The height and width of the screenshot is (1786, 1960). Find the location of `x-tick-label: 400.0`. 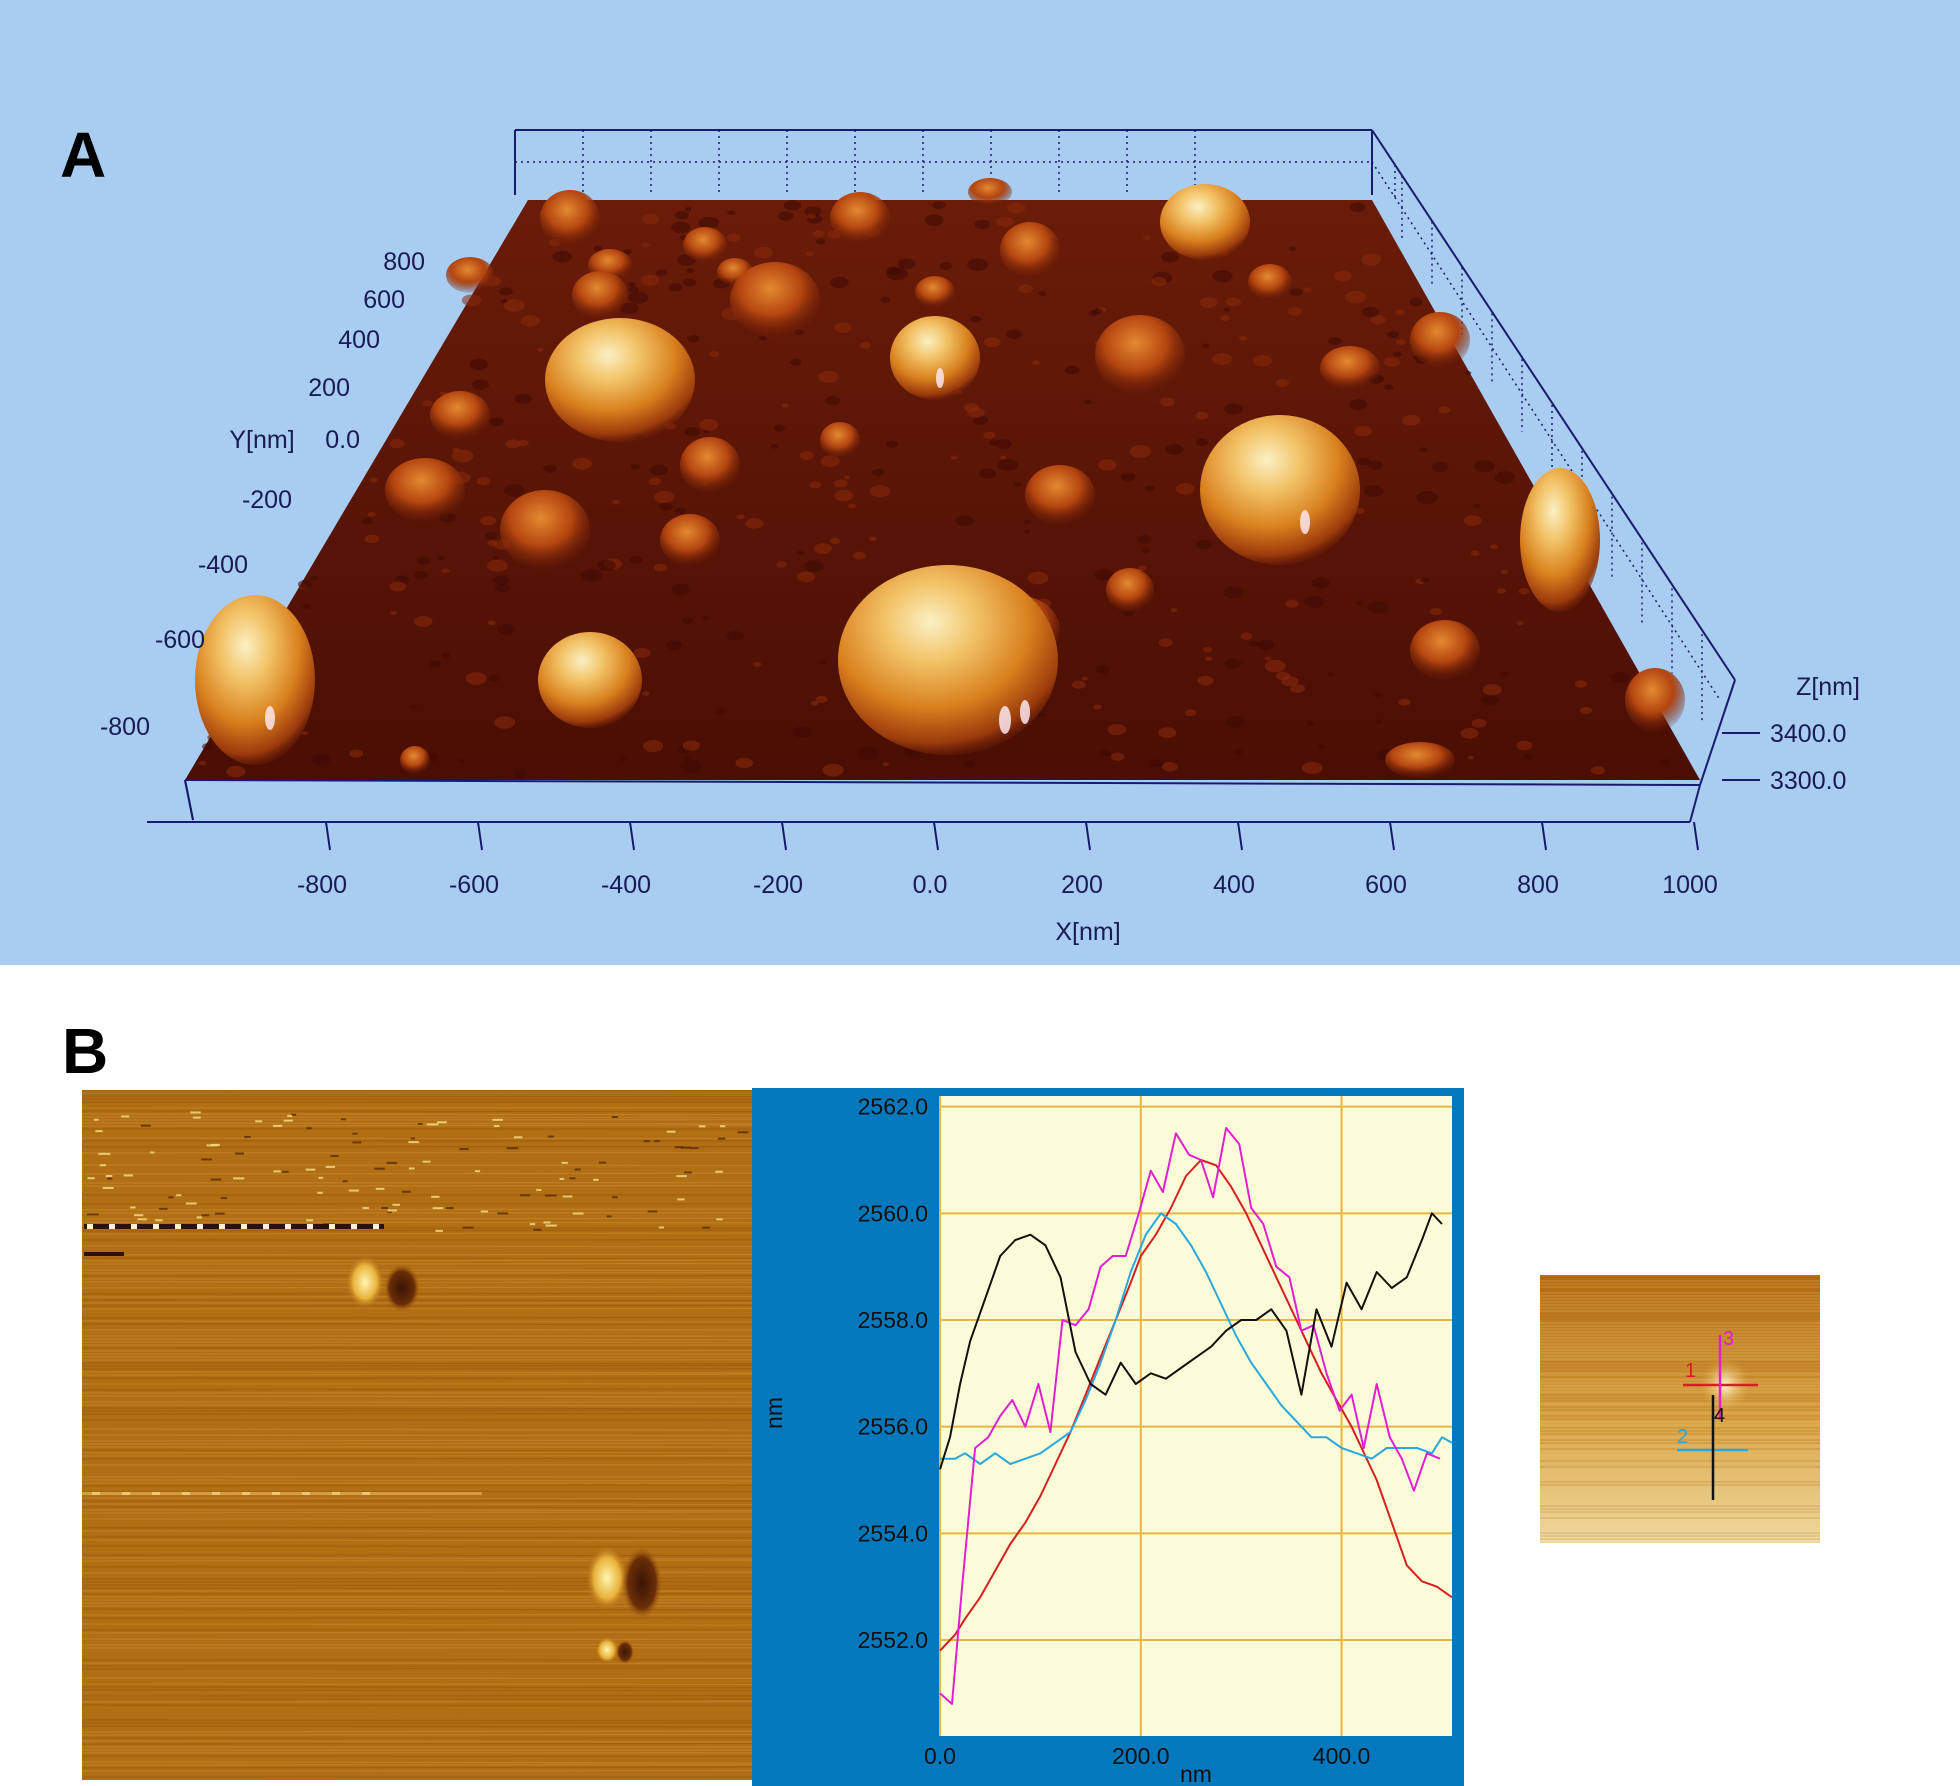

x-tick-label: 400.0 is located at coordinates (1342, 1756).